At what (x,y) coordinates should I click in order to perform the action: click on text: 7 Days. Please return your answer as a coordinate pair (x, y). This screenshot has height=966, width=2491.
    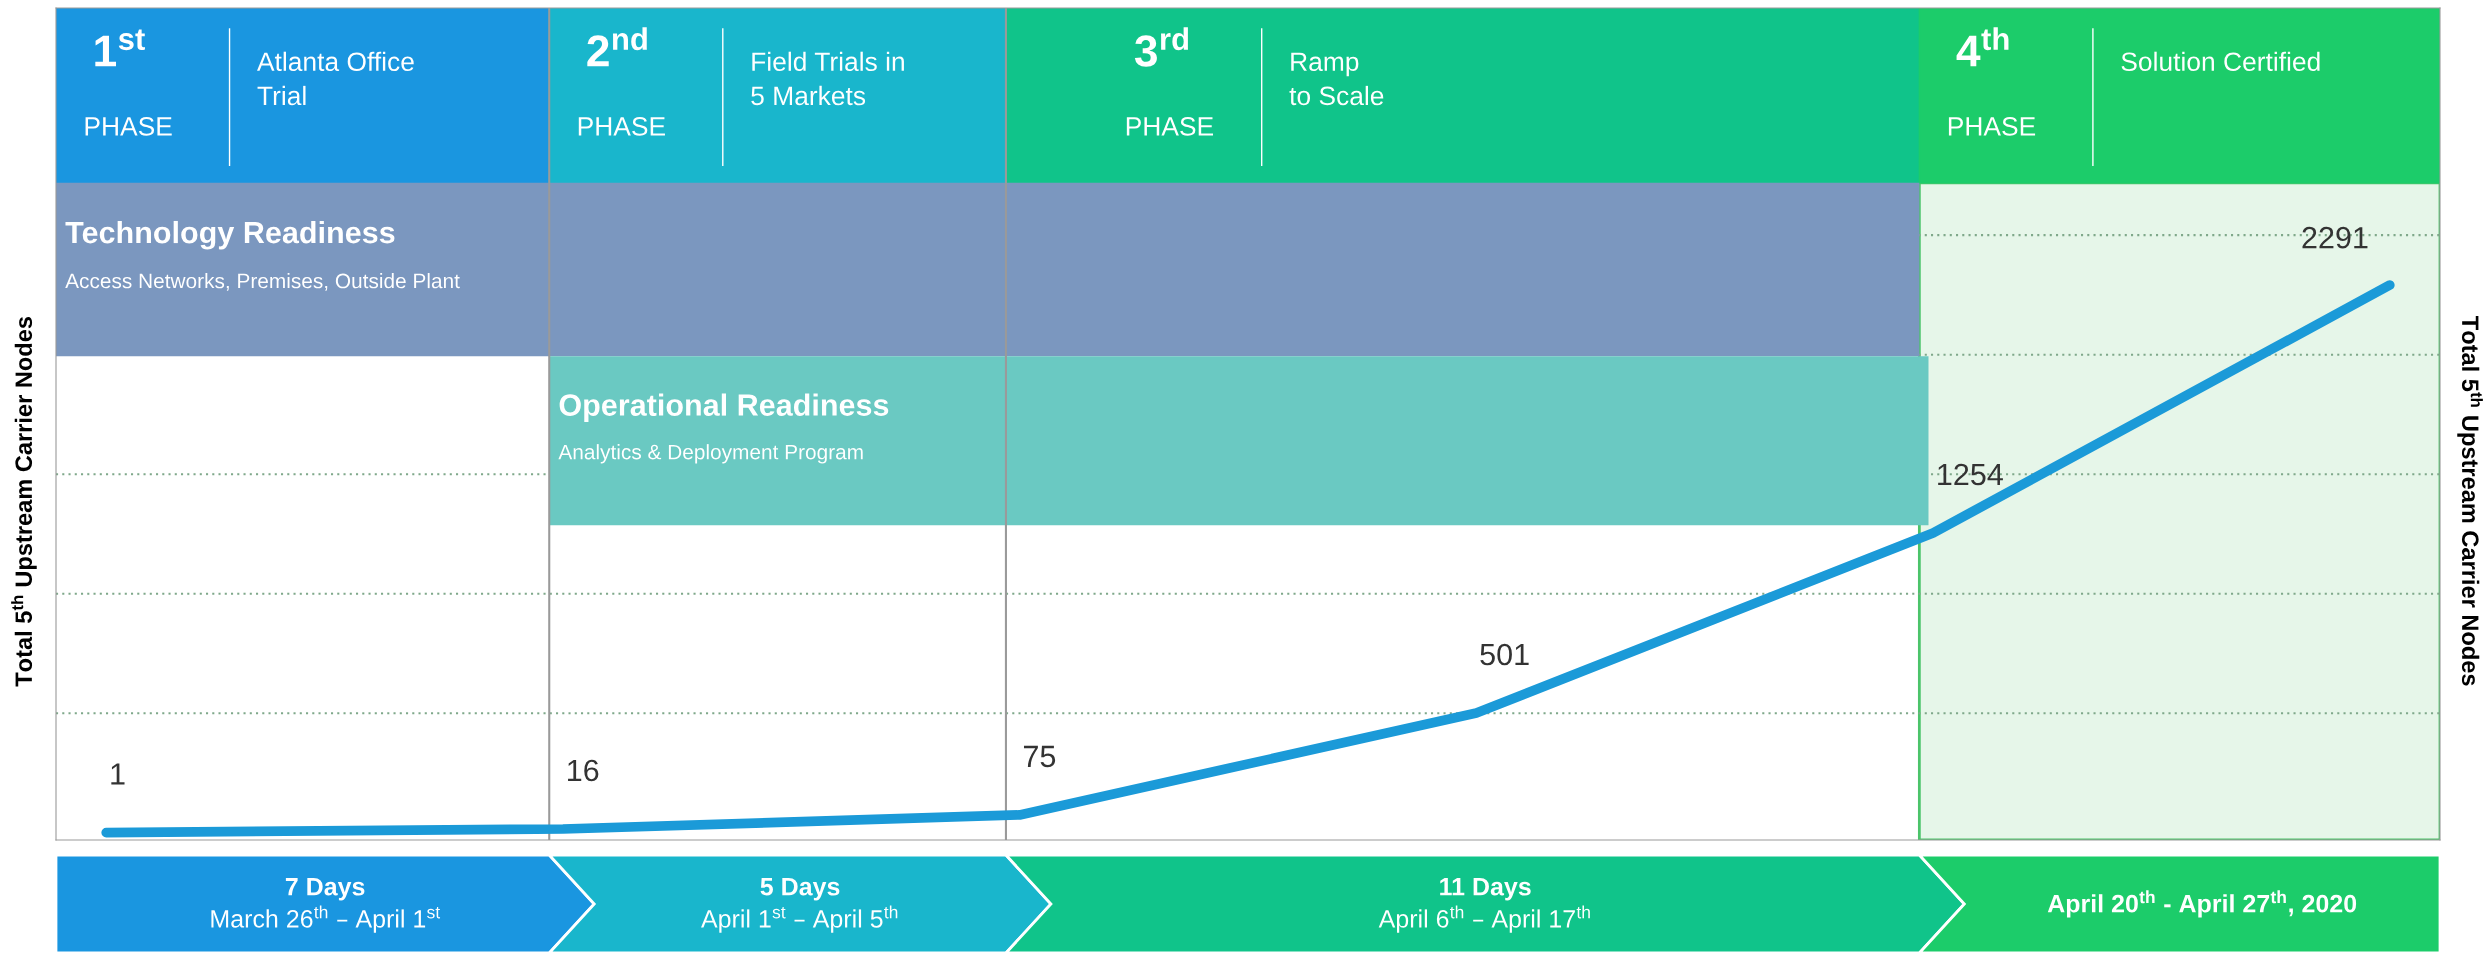
    Looking at the image, I should click on (325, 889).